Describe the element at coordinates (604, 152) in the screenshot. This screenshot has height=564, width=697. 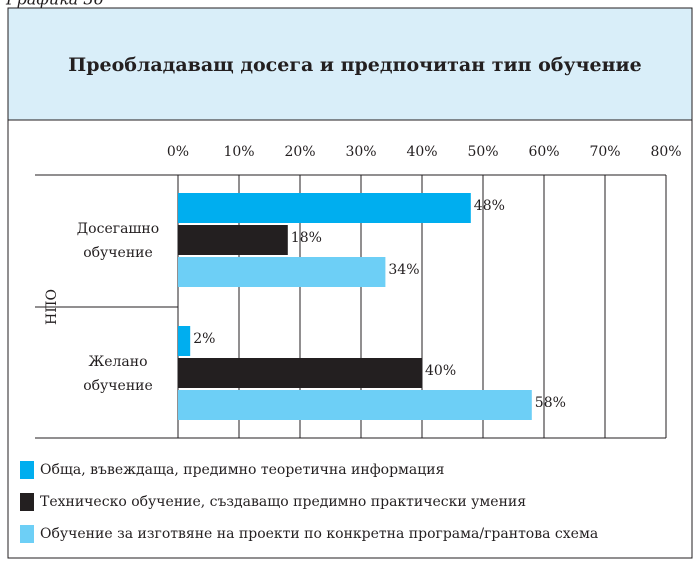
I see `x-tick-label: 70%` at that location.